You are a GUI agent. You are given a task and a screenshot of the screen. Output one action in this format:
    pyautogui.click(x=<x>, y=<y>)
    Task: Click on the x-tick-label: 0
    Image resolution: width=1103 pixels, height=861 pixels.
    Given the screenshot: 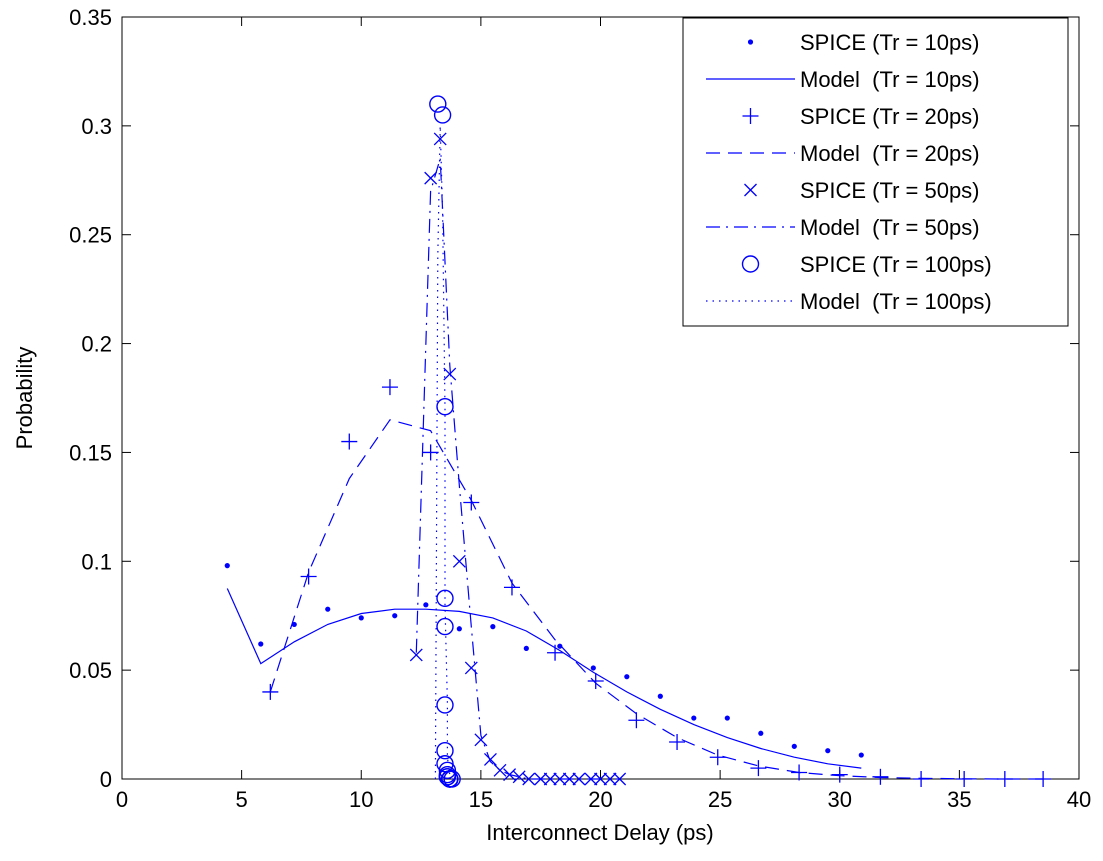 What is the action you would take?
    pyautogui.click(x=122, y=799)
    